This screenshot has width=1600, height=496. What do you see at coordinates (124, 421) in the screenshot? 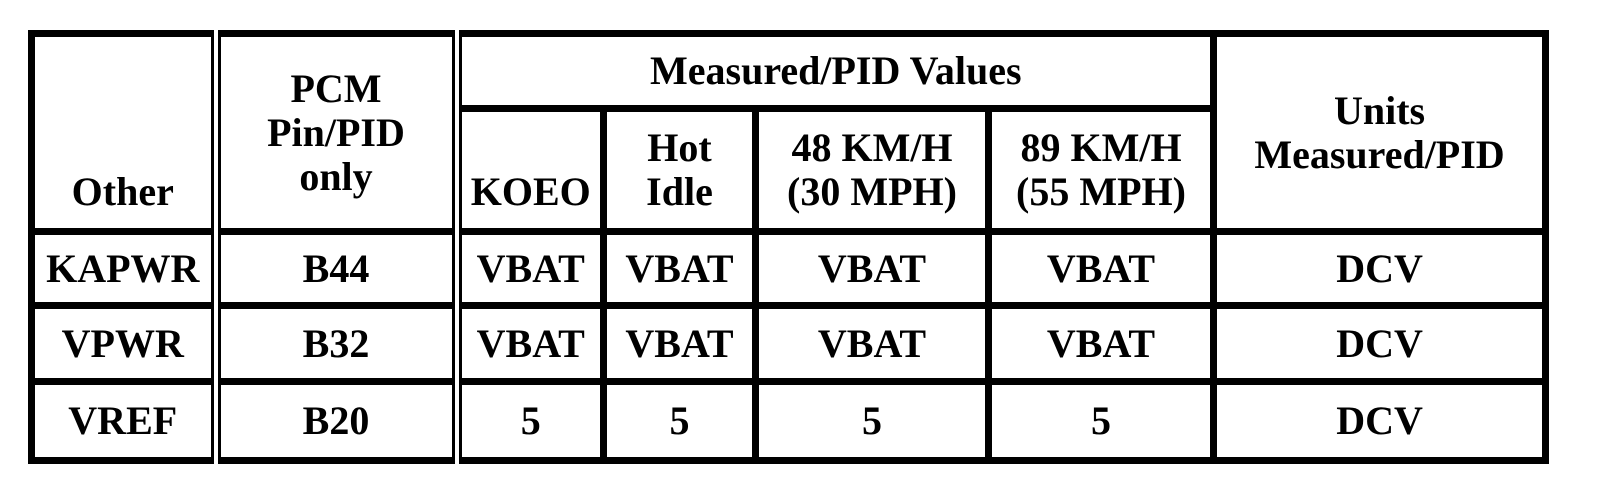
I see `data-cell: VREF` at bounding box center [124, 421].